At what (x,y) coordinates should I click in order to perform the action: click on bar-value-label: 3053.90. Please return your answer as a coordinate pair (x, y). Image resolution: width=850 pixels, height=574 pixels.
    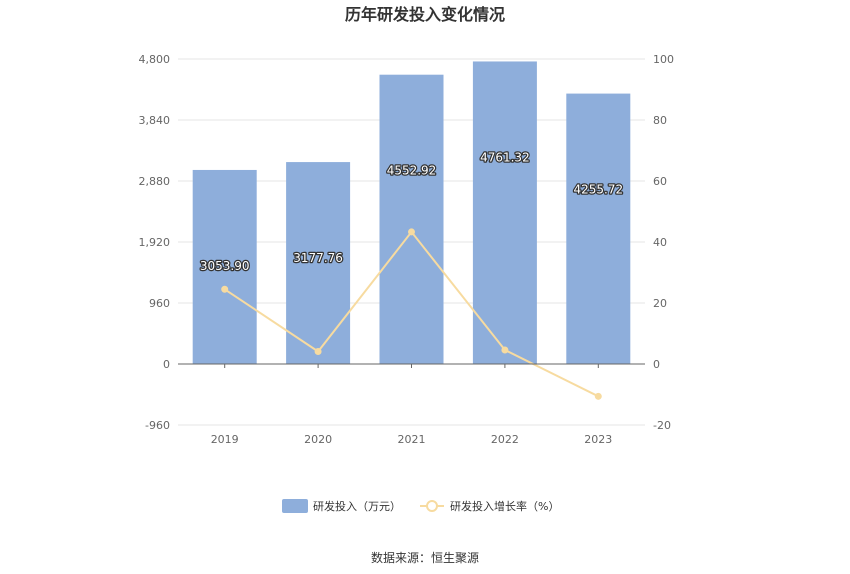
    Looking at the image, I should click on (225, 266).